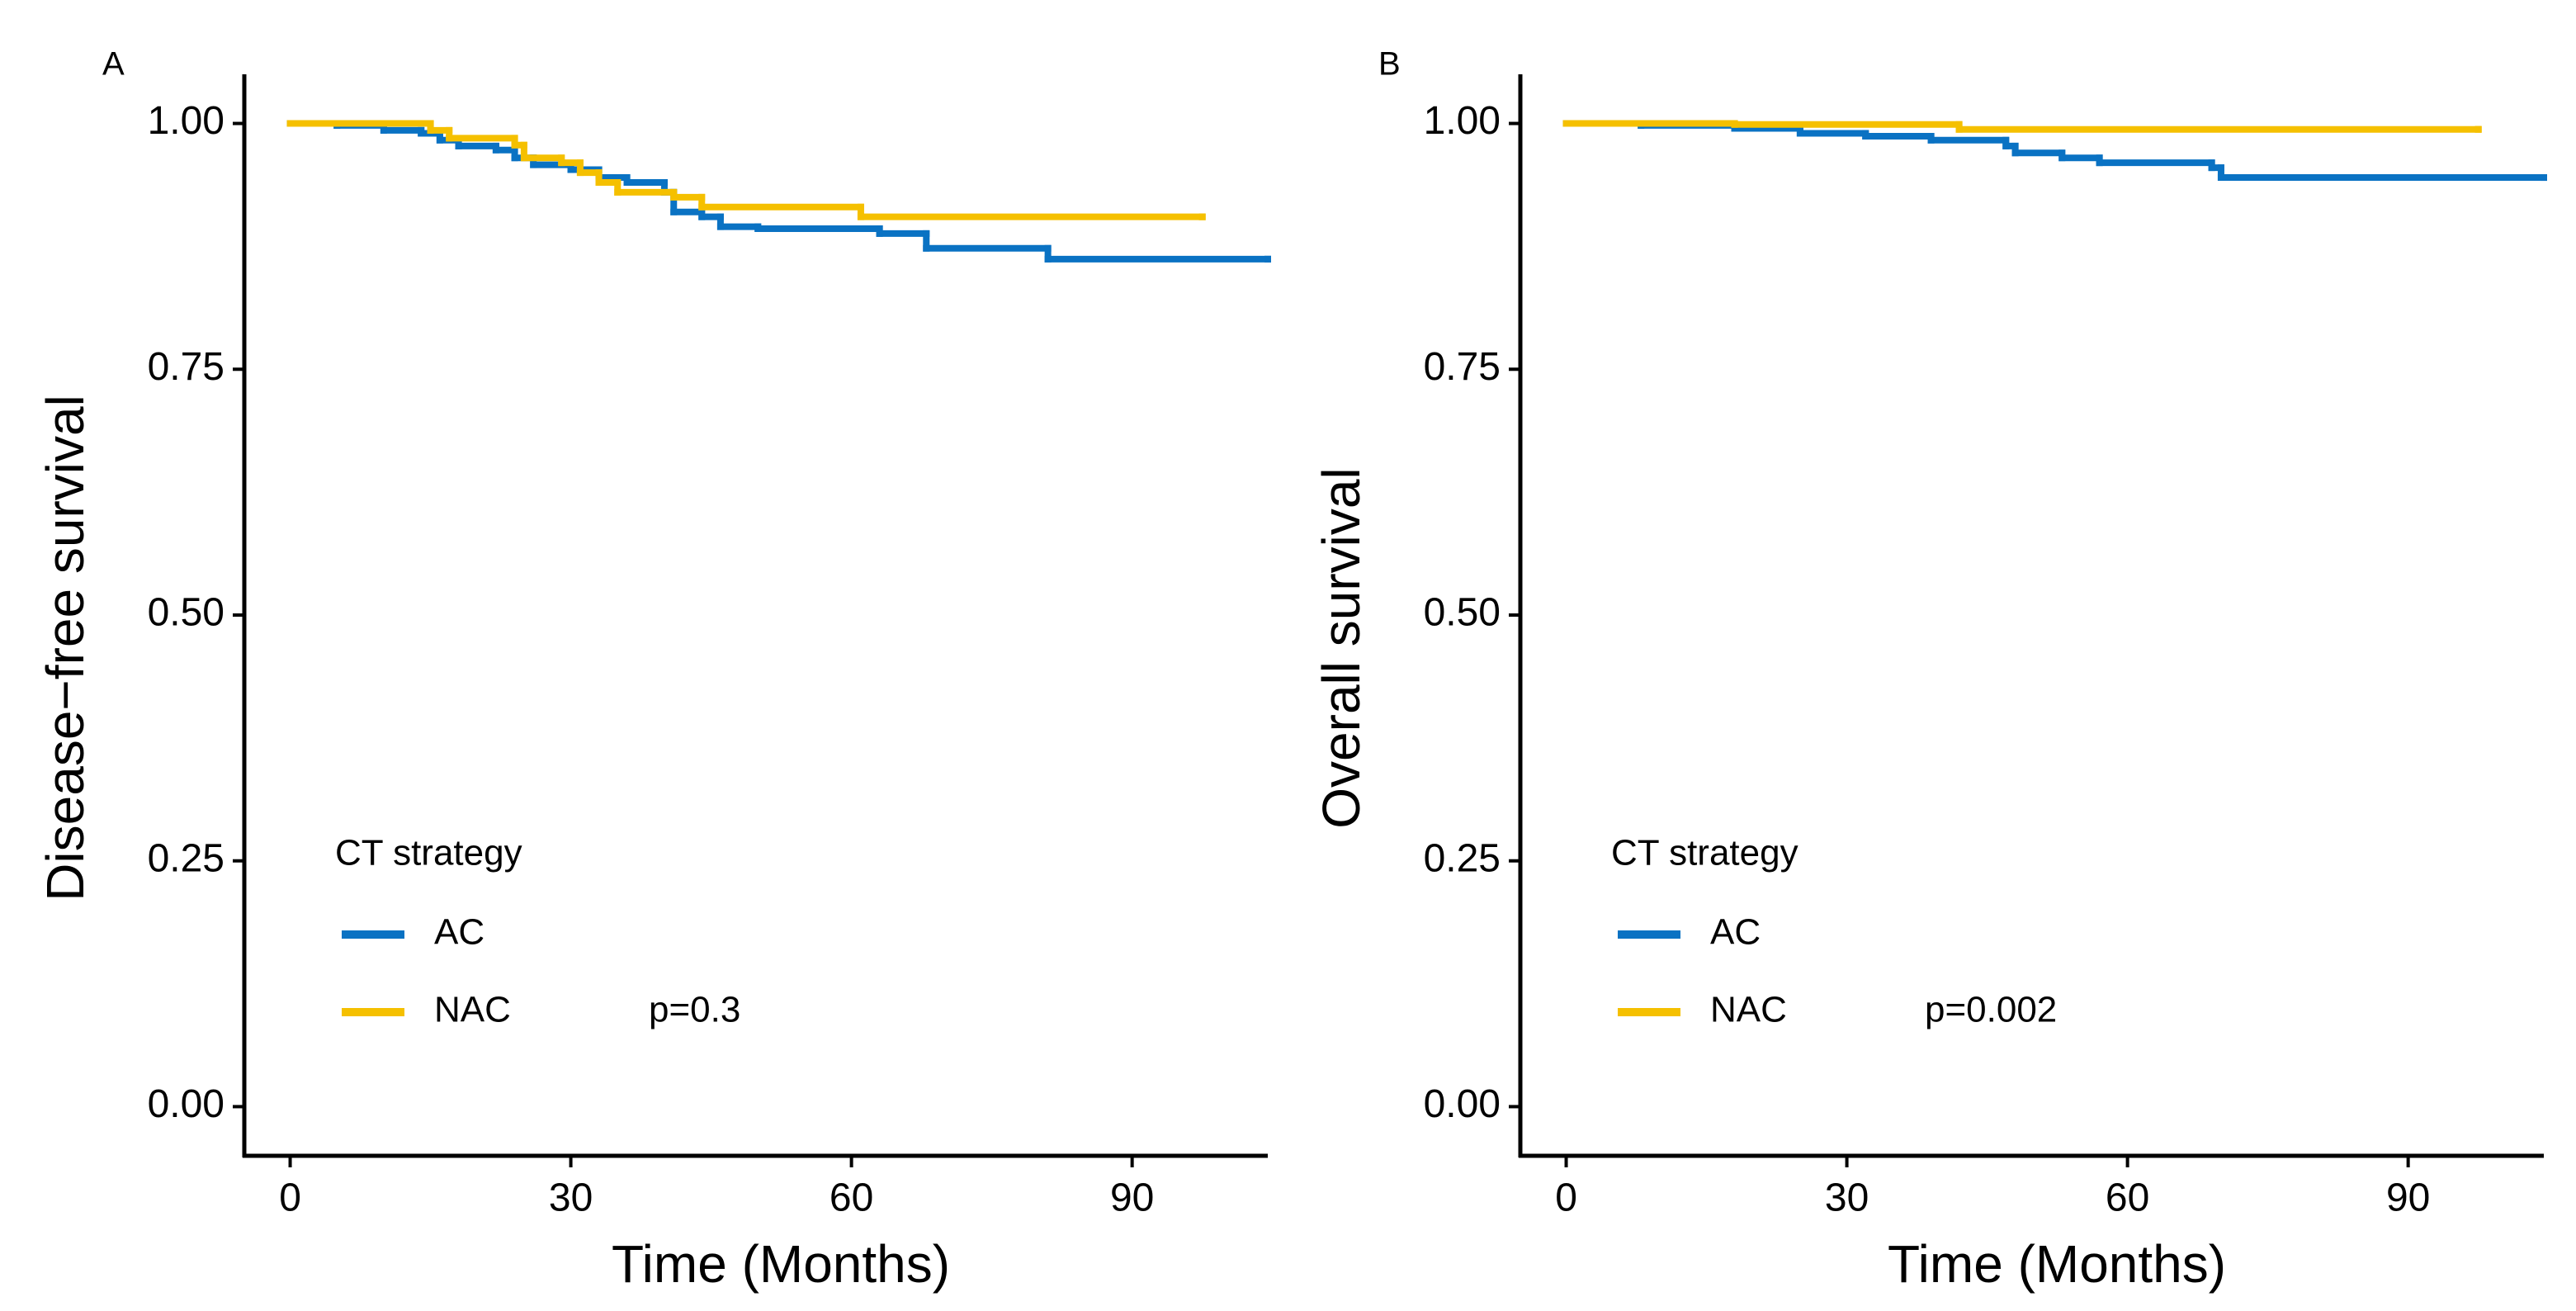  Describe the element at coordinates (694, 1010) in the screenshot. I see `p-value: p=0.3` at that location.